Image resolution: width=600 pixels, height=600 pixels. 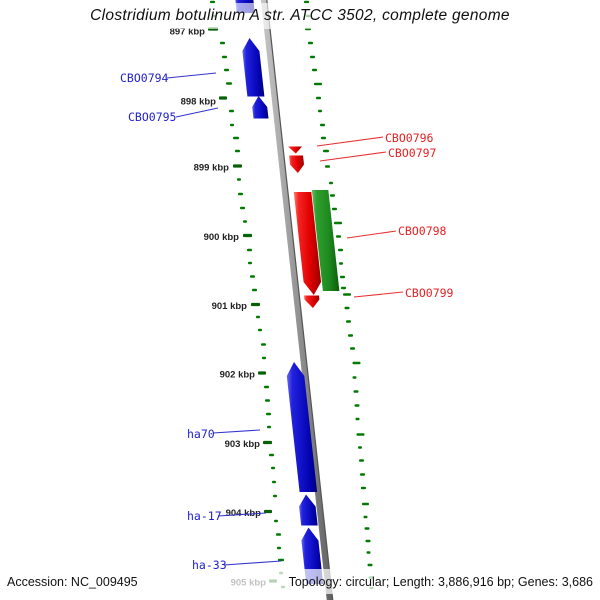 I want to click on genome-backbone-edge, so click(x=300, y=300).